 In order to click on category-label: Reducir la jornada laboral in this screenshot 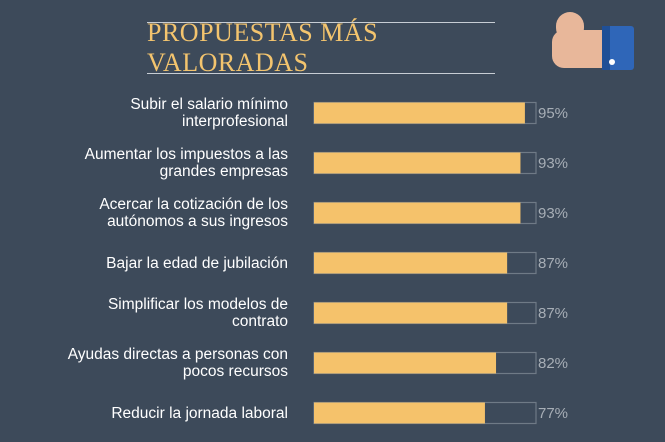, I will do `click(144, 413)`.